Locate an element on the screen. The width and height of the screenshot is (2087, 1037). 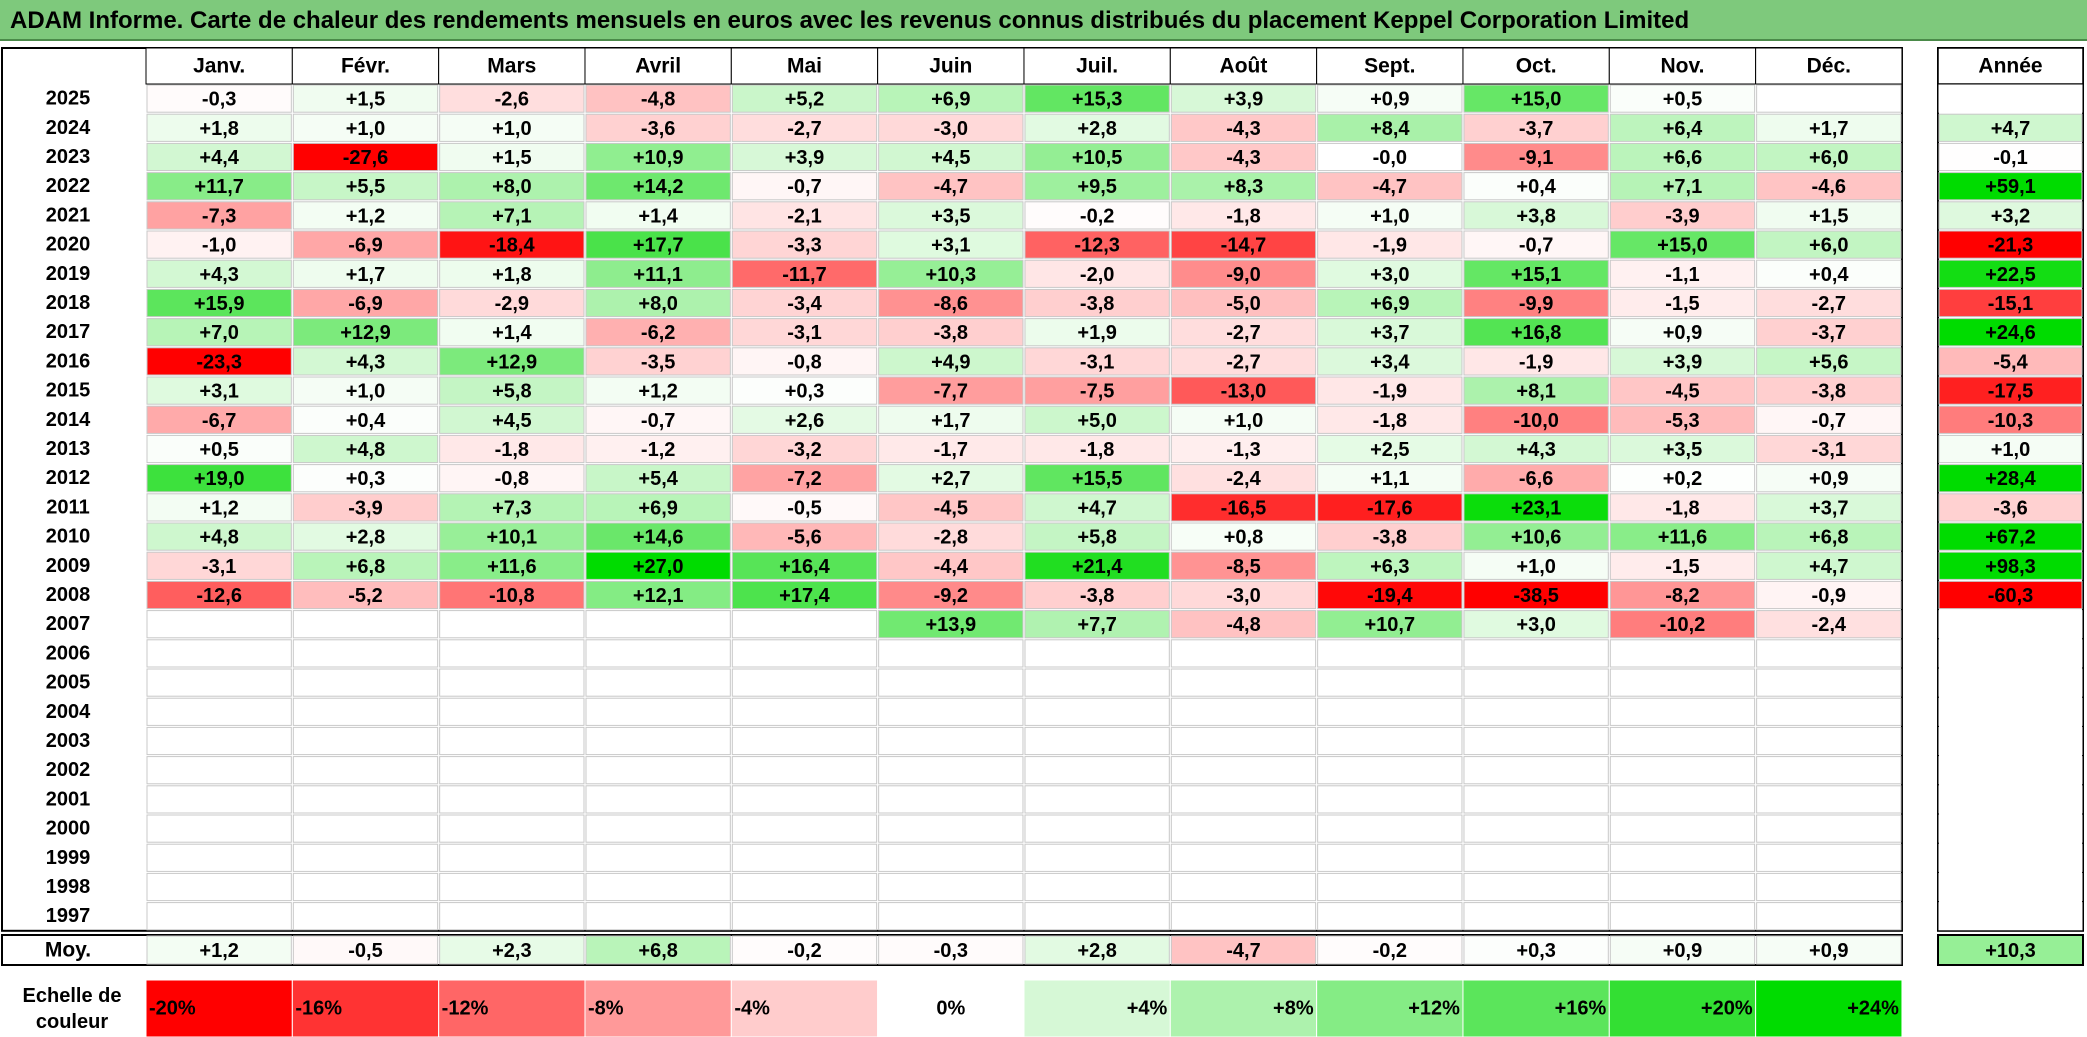
annual-value-2016: -5,4 is located at coordinates (2010, 362).